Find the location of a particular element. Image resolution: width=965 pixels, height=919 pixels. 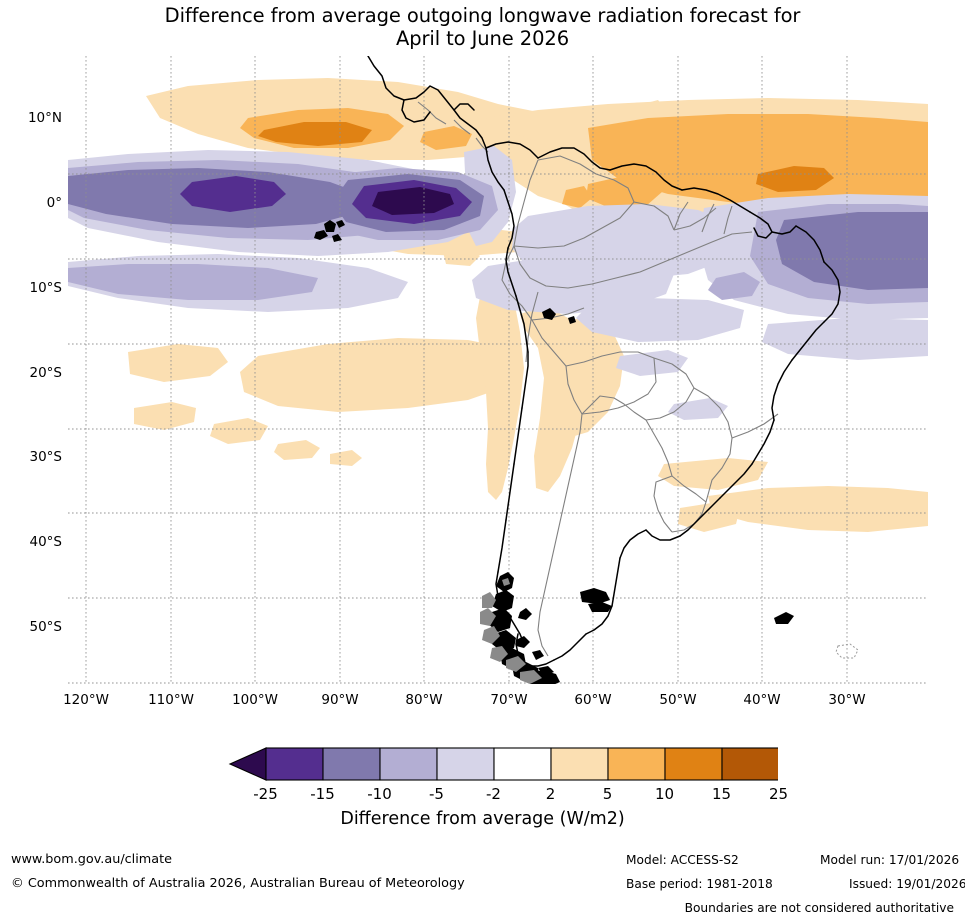

cb-seg--2-2 is located at coordinates (522, 764).